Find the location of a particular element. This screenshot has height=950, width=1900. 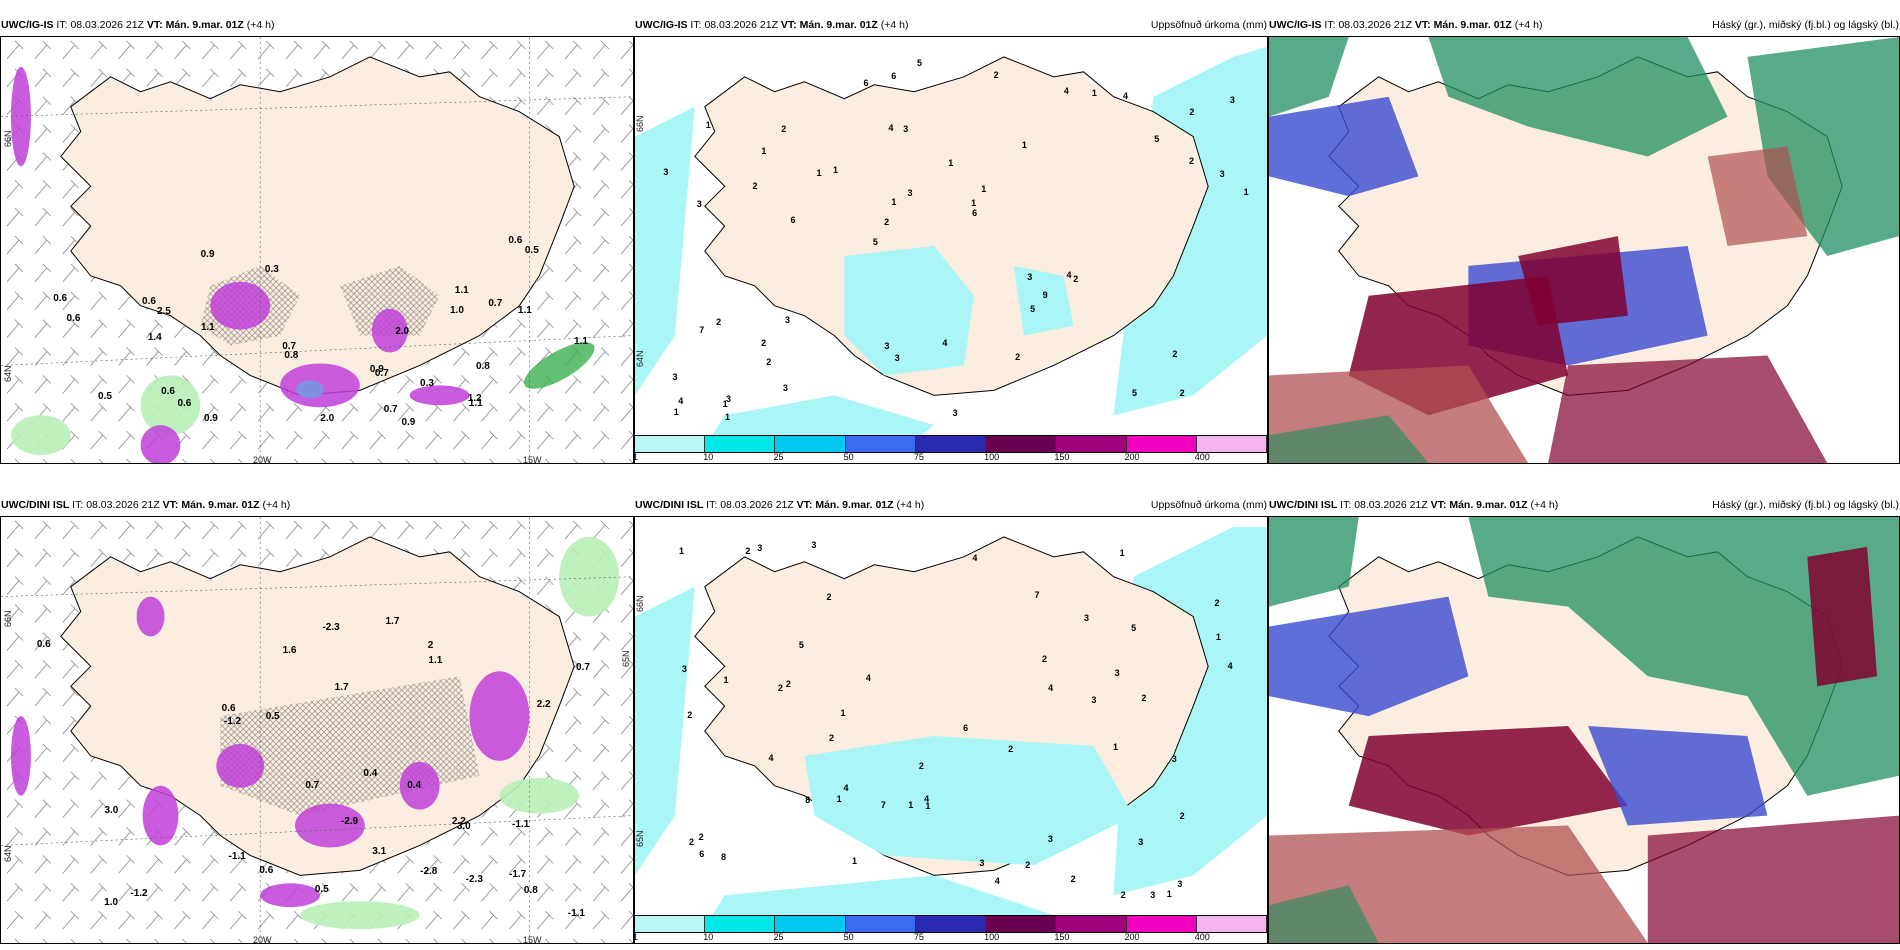

map-value-label: 1.7 is located at coordinates (392, 621).